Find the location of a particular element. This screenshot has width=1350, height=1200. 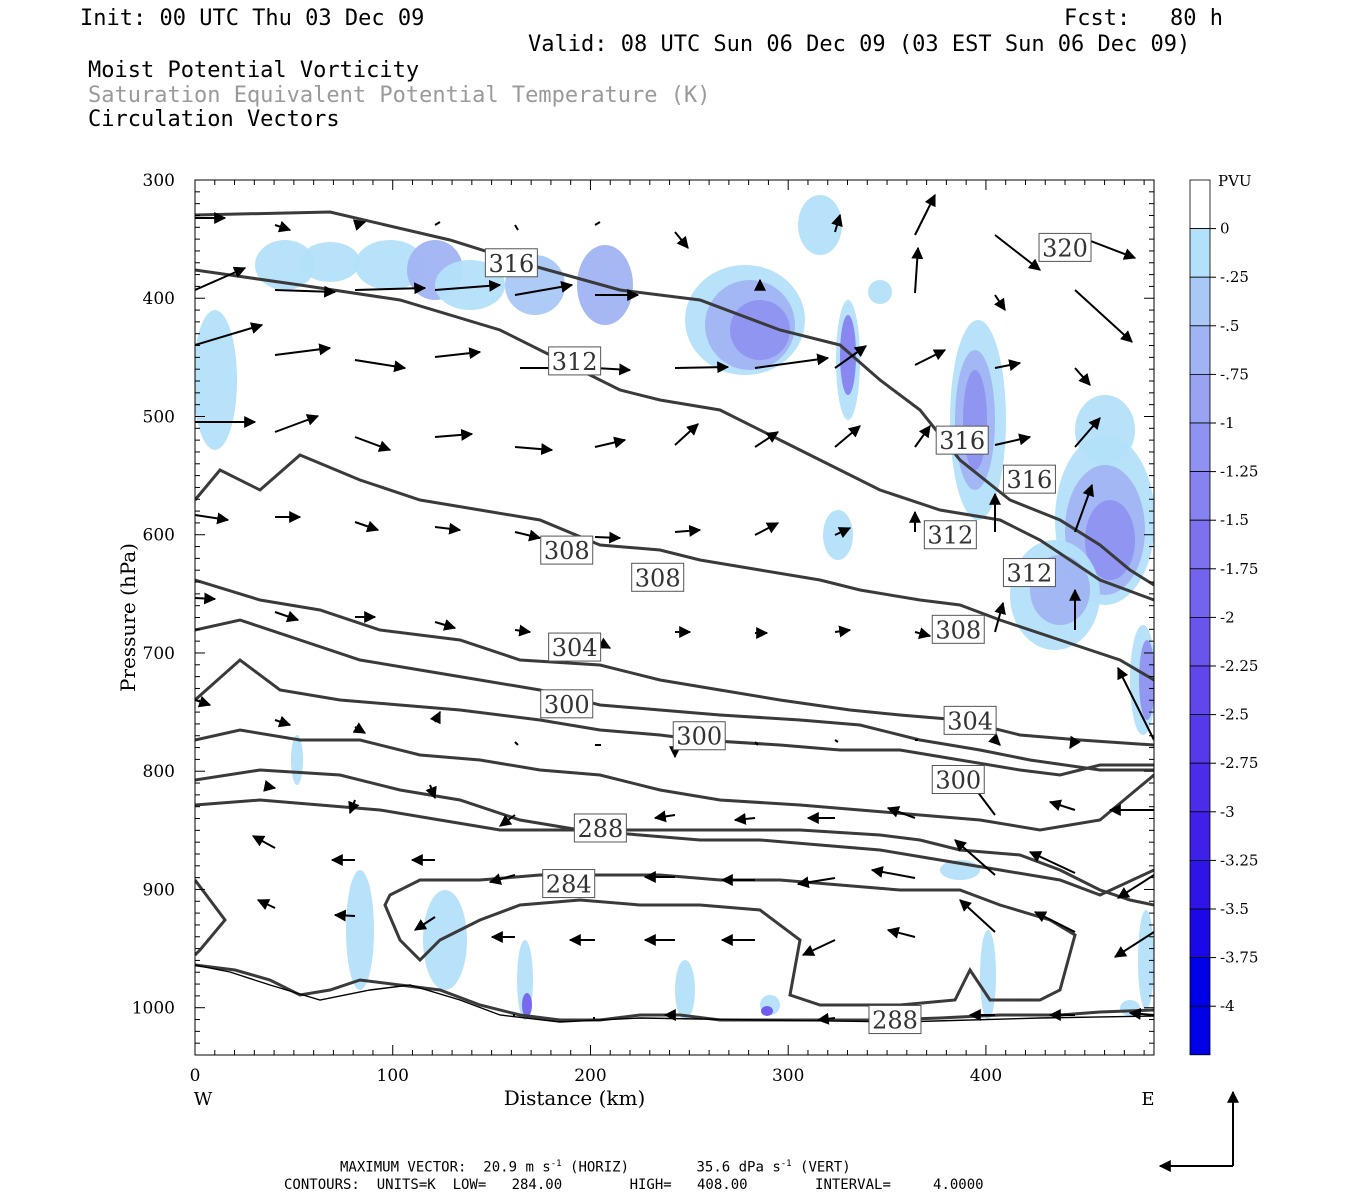

colorbar-label: -1.25 is located at coordinates (1239, 472).